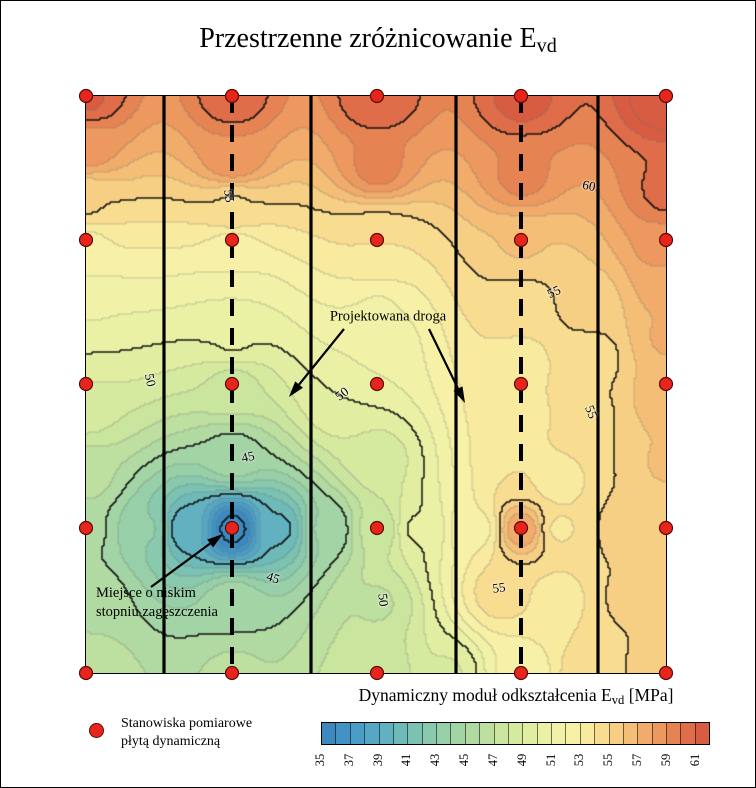  What do you see at coordinates (146, 593) in the screenshot?
I see `low-compaction-annotation-line1: Miejsce o niskim` at bounding box center [146, 593].